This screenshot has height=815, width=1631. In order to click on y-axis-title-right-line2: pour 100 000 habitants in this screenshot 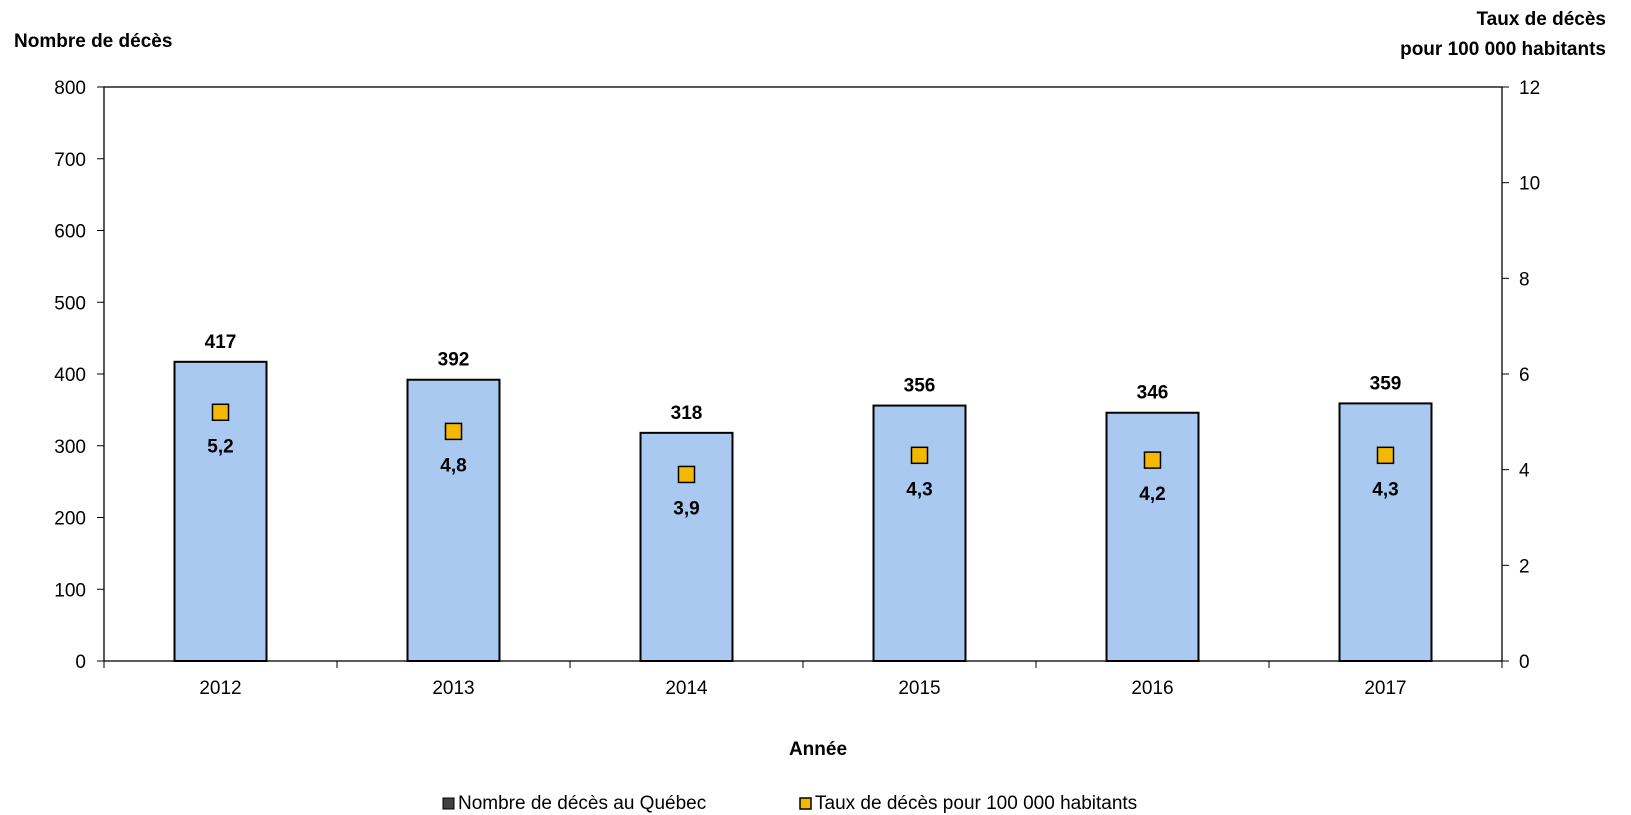, I will do `click(1503, 49)`.